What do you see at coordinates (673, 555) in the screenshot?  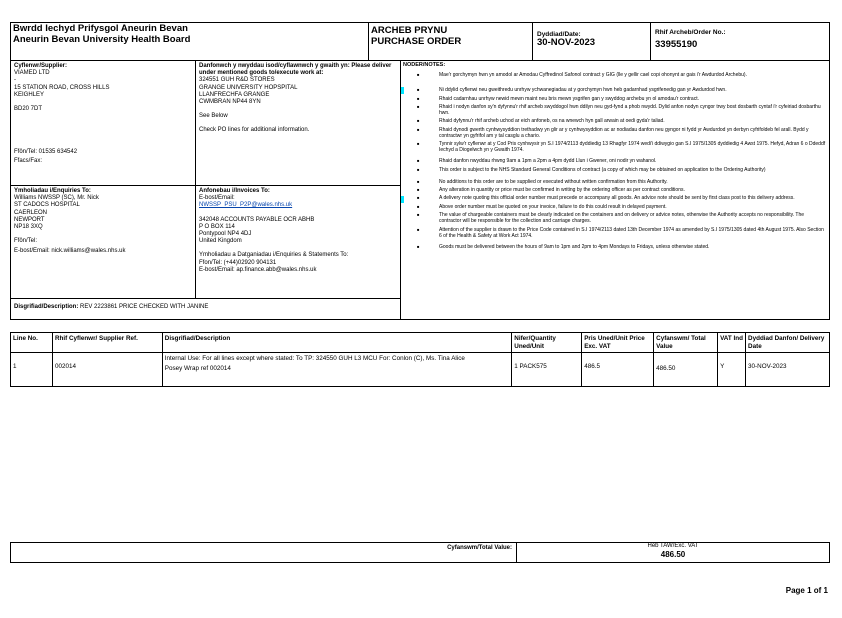 I see `total-amount: 486.50` at bounding box center [673, 555].